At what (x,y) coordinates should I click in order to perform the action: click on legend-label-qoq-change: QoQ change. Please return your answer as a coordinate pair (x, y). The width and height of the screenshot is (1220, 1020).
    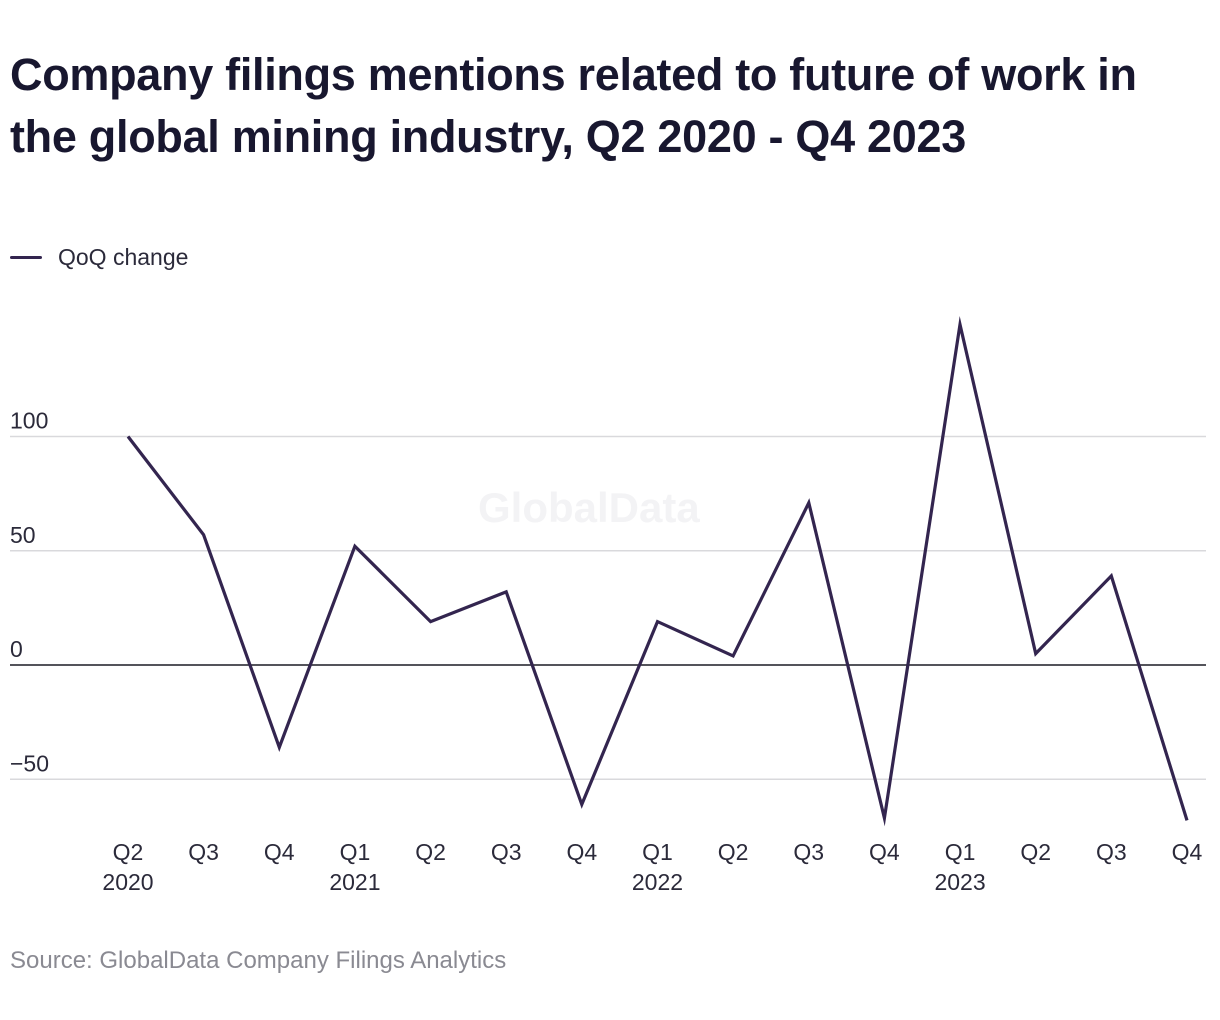
    Looking at the image, I should click on (123, 256).